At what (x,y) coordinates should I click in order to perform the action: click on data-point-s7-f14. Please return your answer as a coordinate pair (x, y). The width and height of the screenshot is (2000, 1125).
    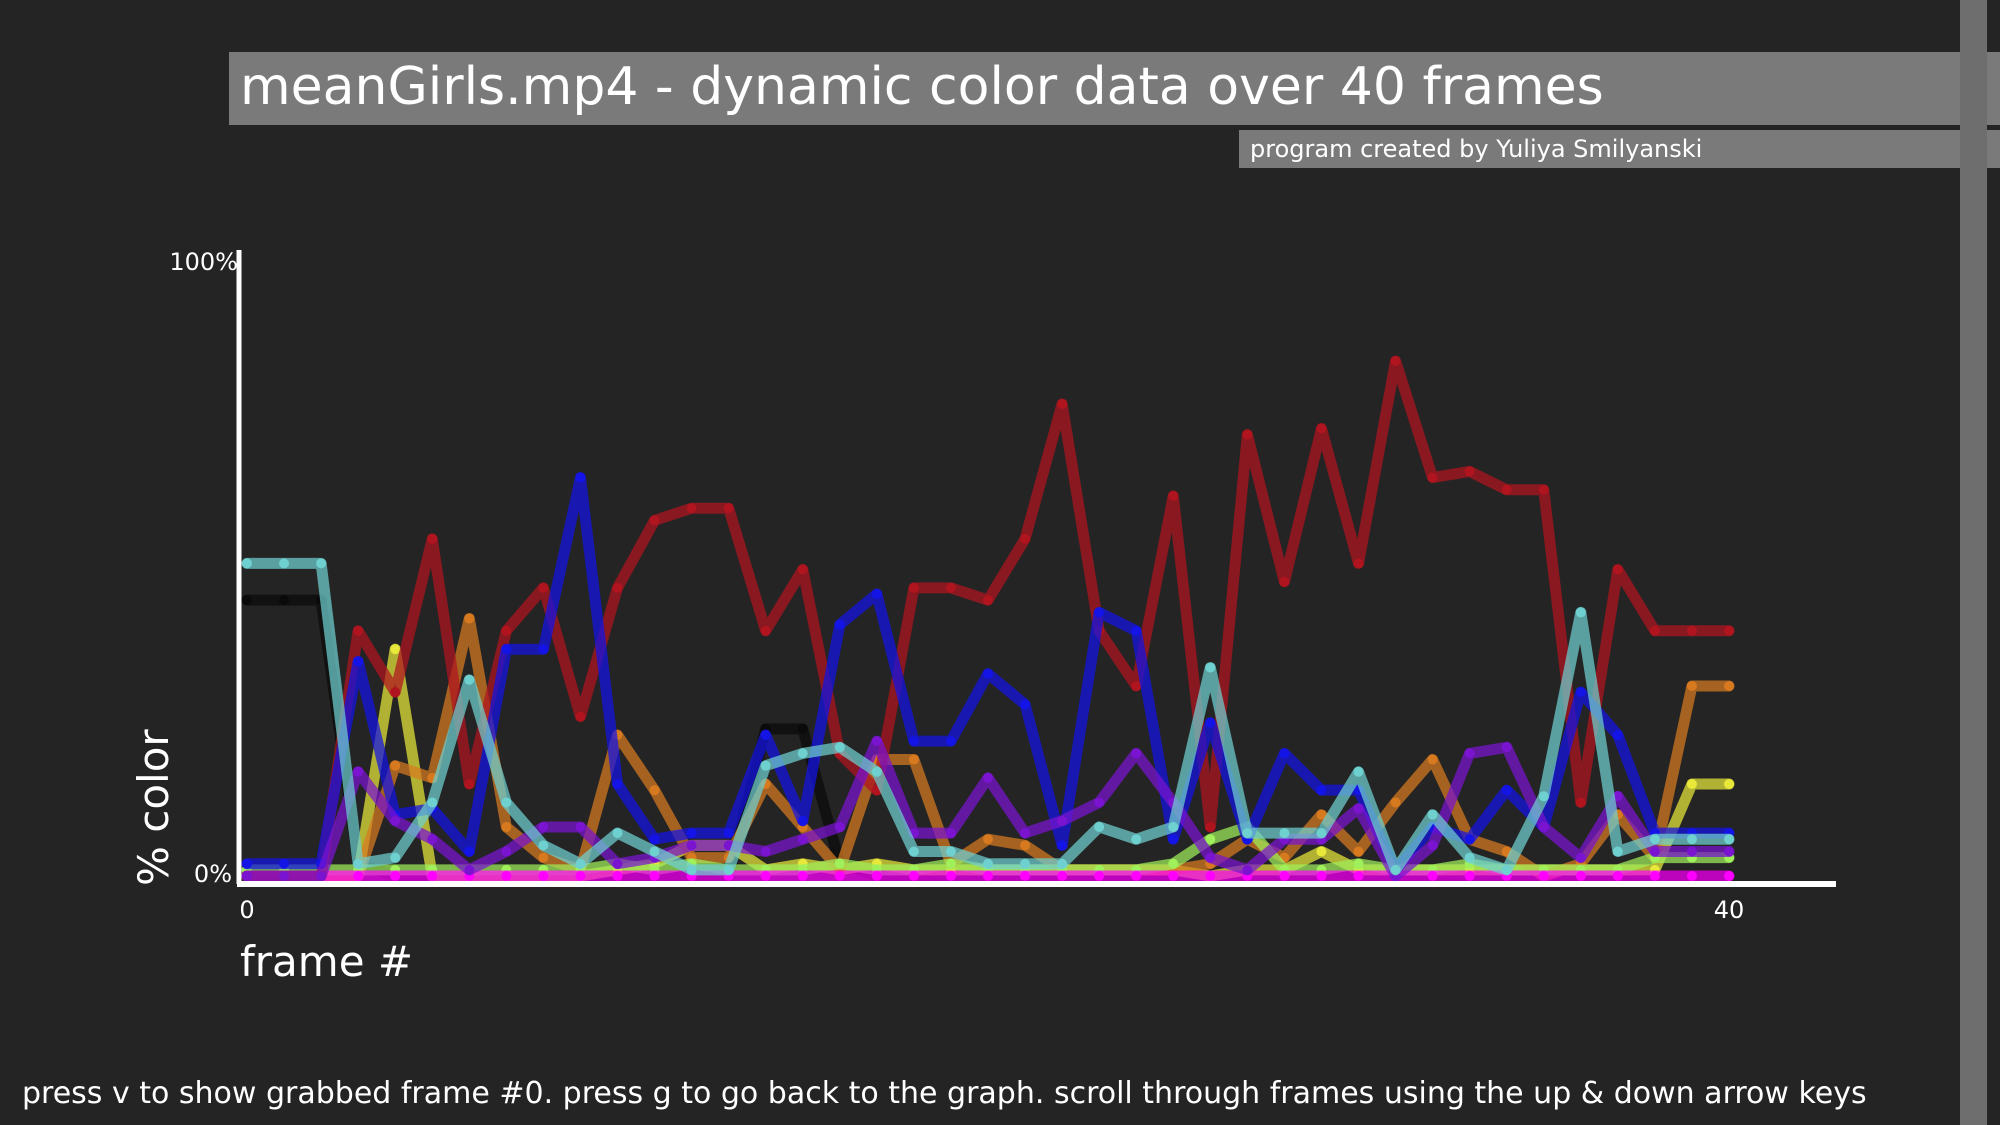
    Looking at the image, I should click on (765, 851).